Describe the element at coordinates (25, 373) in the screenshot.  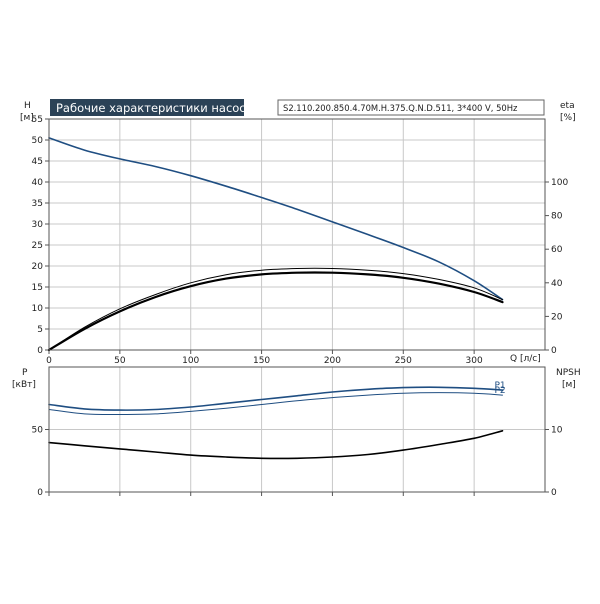
I see `power-axis-label: P` at that location.